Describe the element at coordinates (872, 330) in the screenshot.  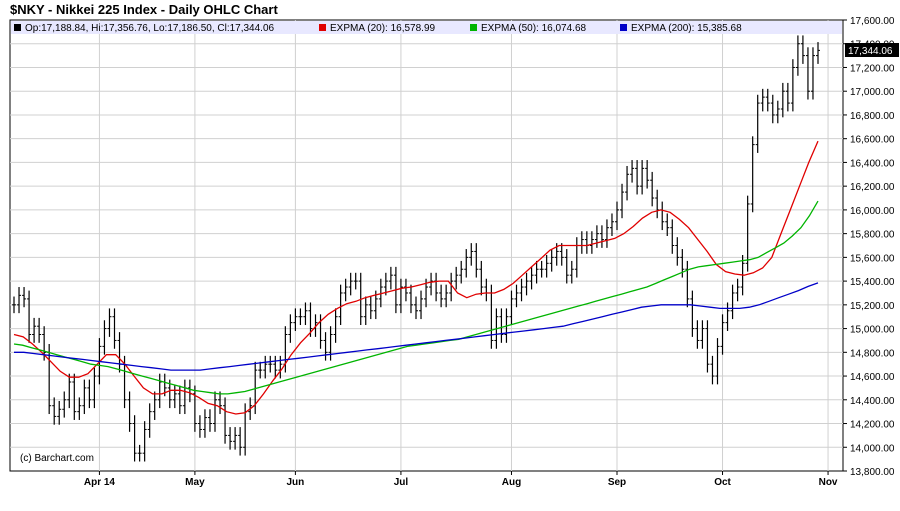
I see `y-tick-label: 15,000.00` at that location.